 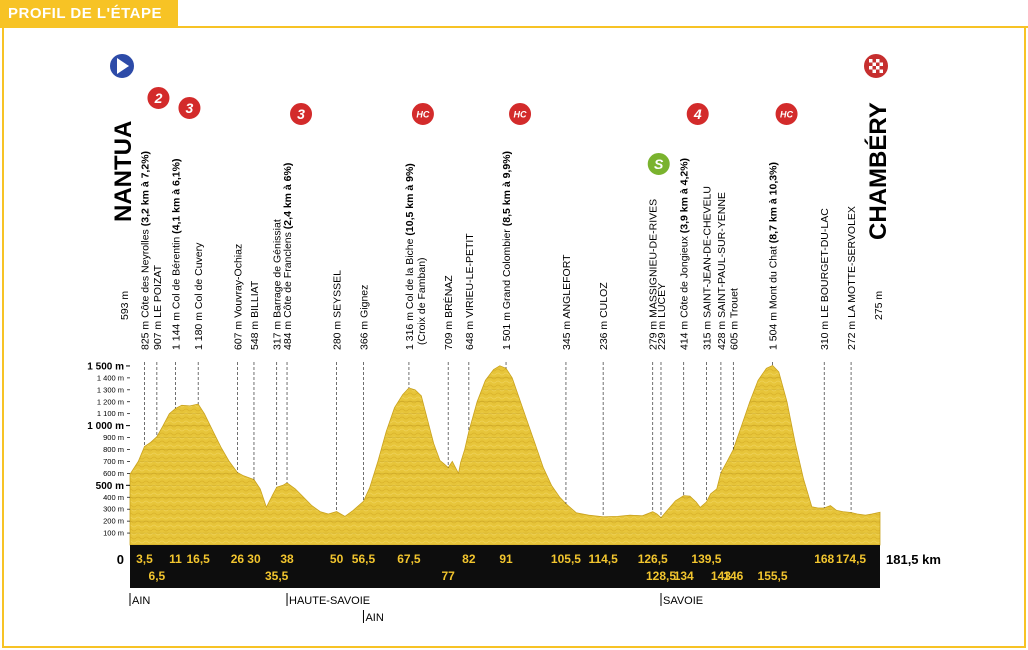 I want to click on waypoint-label-part: 229 m LUCEY, so click(x=662, y=316).